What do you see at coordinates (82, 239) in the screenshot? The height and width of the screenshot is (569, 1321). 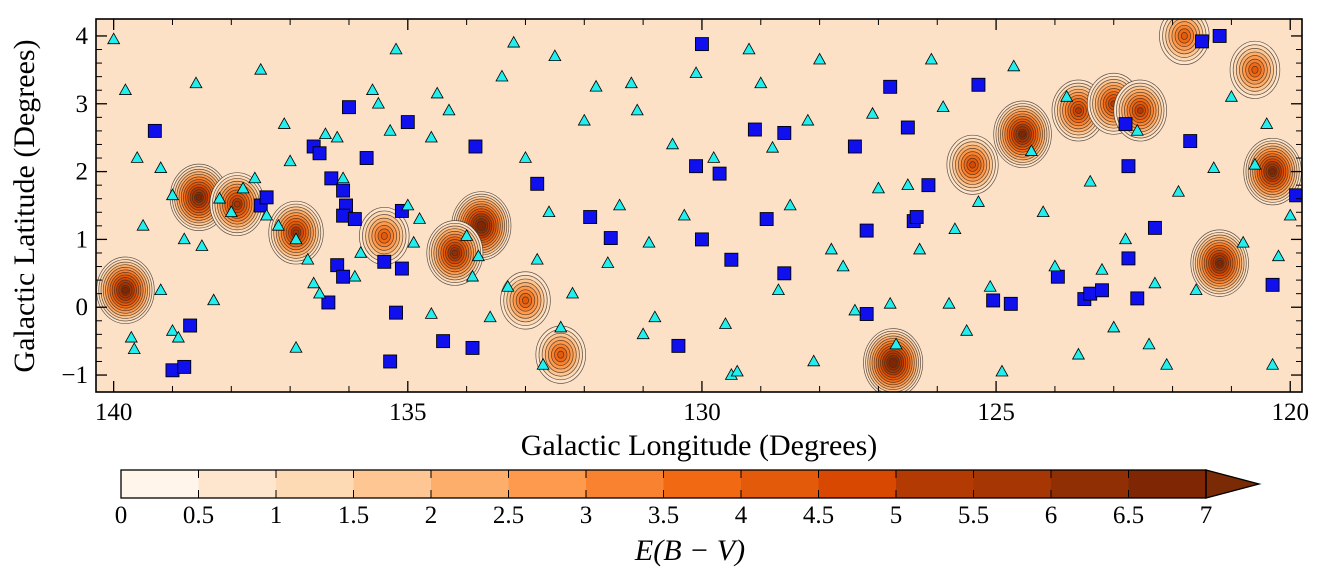 I see `y-tick-label: 1` at bounding box center [82, 239].